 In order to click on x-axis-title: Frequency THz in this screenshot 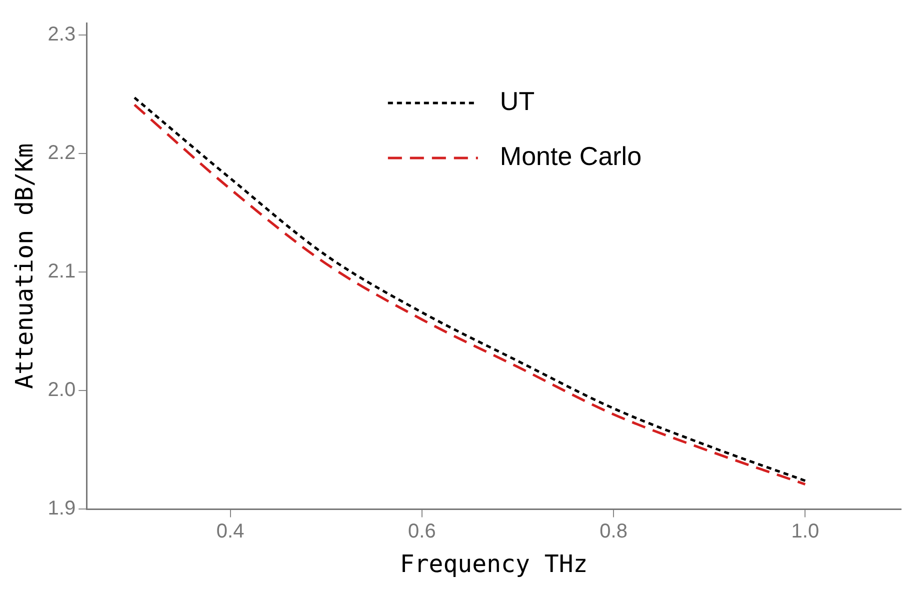, I will do `click(494, 564)`.